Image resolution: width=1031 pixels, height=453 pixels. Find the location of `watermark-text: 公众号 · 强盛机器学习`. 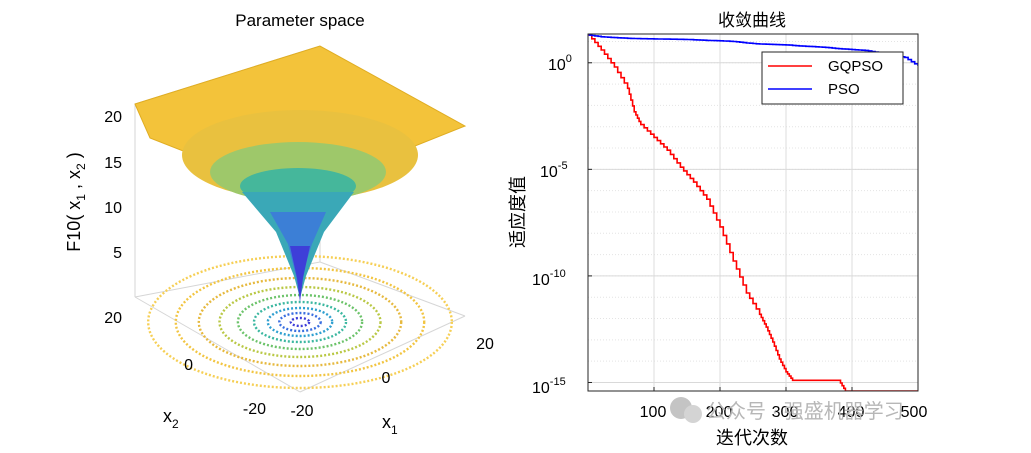

watermark-text: 公众号 · 强盛机器学习 is located at coordinates (805, 411).